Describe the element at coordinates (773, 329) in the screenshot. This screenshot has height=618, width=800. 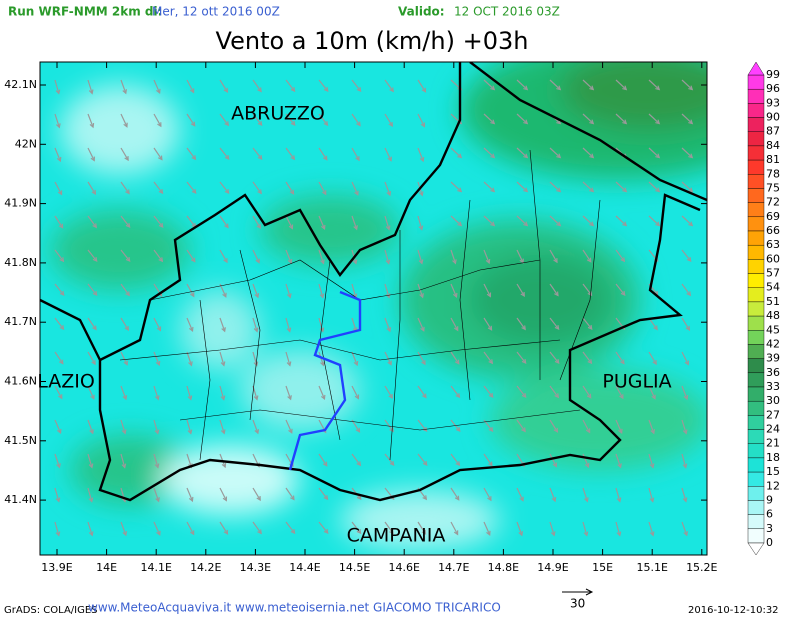
I see `colorbar-label: 45` at that location.